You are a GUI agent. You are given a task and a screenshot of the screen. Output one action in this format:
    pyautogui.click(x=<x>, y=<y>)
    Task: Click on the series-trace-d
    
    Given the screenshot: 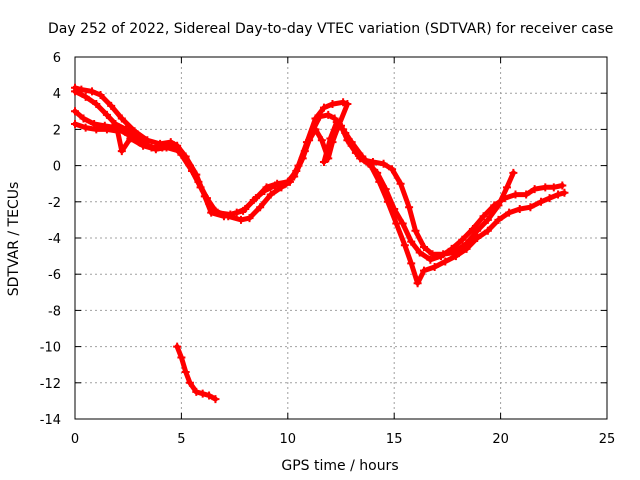 What is the action you would take?
    pyautogui.click(x=113, y=119)
    